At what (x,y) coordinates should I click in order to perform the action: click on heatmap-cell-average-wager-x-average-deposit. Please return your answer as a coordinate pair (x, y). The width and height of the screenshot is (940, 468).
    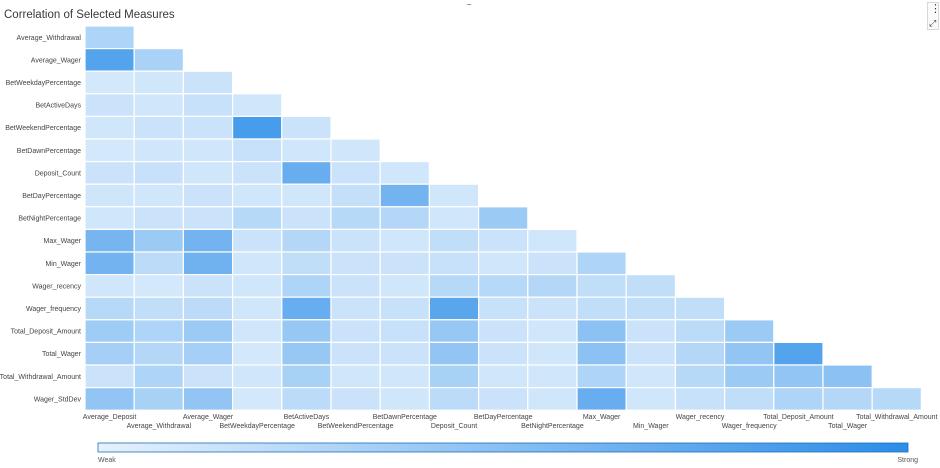
    Looking at the image, I should click on (109, 59).